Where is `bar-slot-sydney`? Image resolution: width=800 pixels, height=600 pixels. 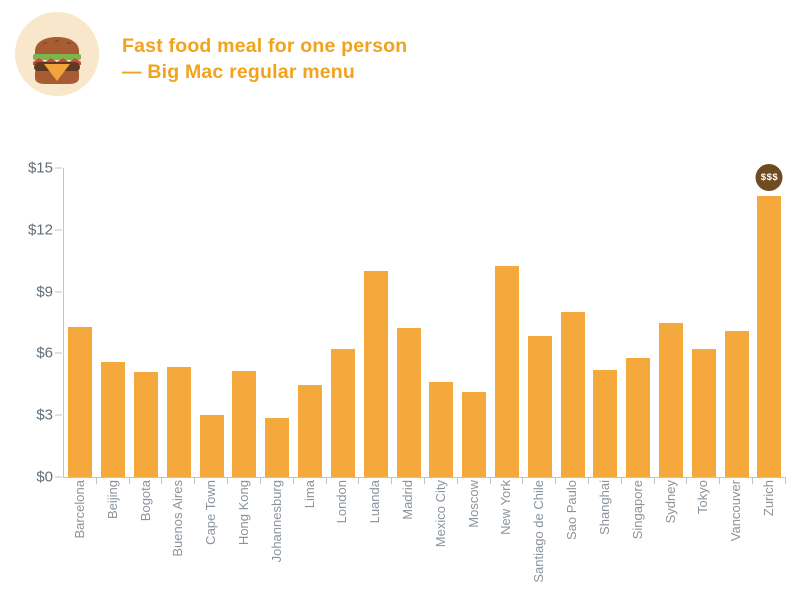 bar-slot-sydney is located at coordinates (671, 326).